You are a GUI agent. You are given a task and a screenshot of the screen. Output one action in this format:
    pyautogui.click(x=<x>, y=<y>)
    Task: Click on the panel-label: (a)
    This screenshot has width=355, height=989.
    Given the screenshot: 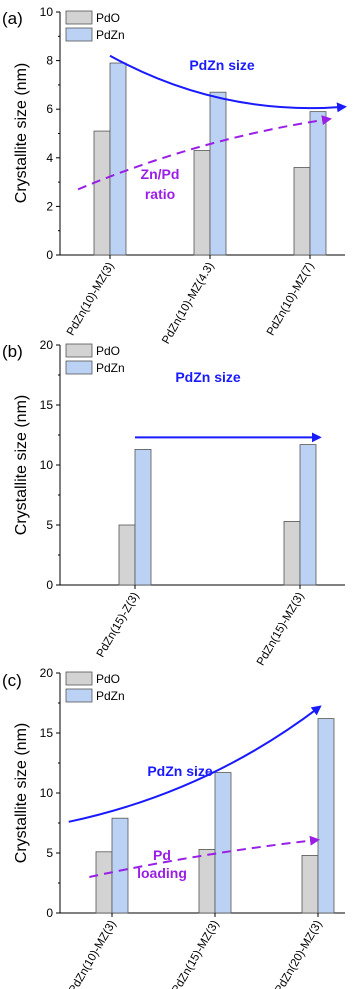 What is the action you would take?
    pyautogui.click(x=12, y=18)
    